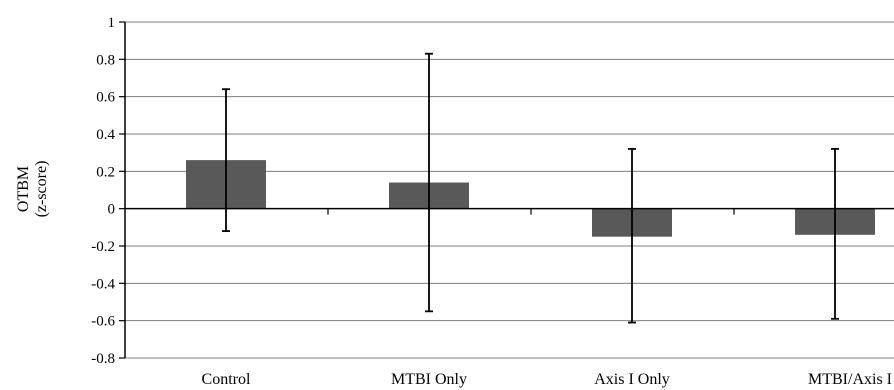 This screenshot has width=894, height=390. Describe the element at coordinates (105, 135) in the screenshot. I see `y-tick-label: 0.4` at that location.